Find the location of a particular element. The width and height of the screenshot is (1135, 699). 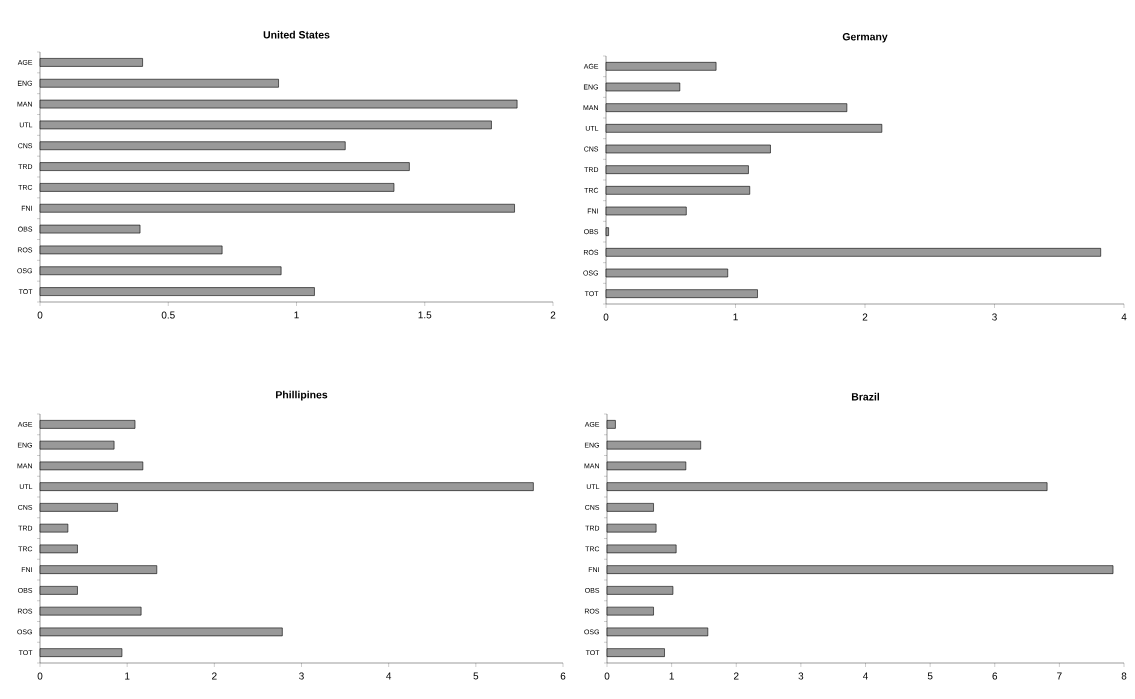

x-tick-label: 0.5 is located at coordinates (168, 315).